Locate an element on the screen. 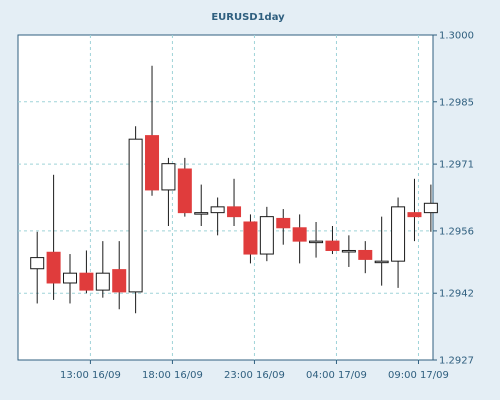 The image size is (500, 400). y-tick-label: 1.2956 is located at coordinates (456, 231).